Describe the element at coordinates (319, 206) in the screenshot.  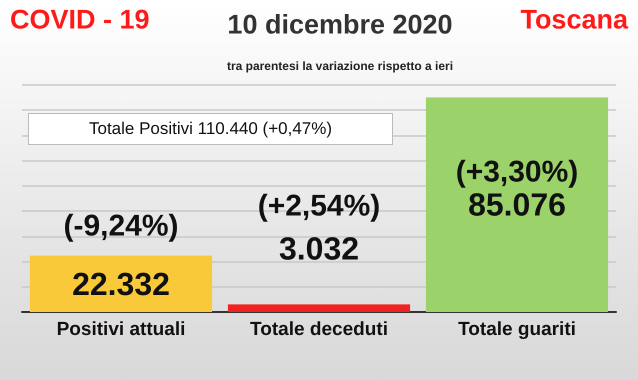
I see `annotation: (+2,54%)` at that location.